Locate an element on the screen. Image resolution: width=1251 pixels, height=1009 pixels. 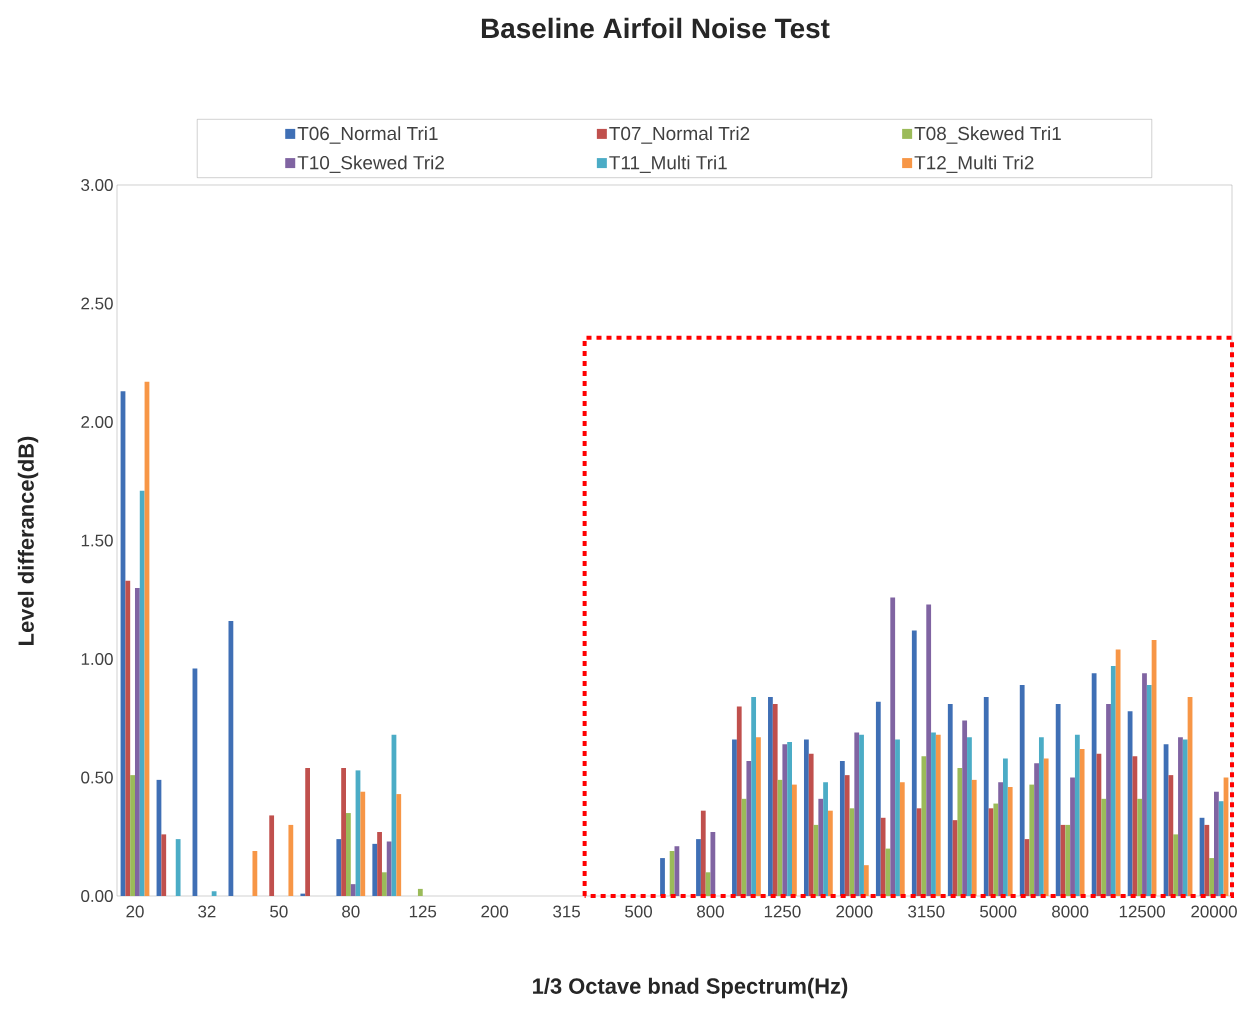
x-tick-label: 32 is located at coordinates (207, 911).